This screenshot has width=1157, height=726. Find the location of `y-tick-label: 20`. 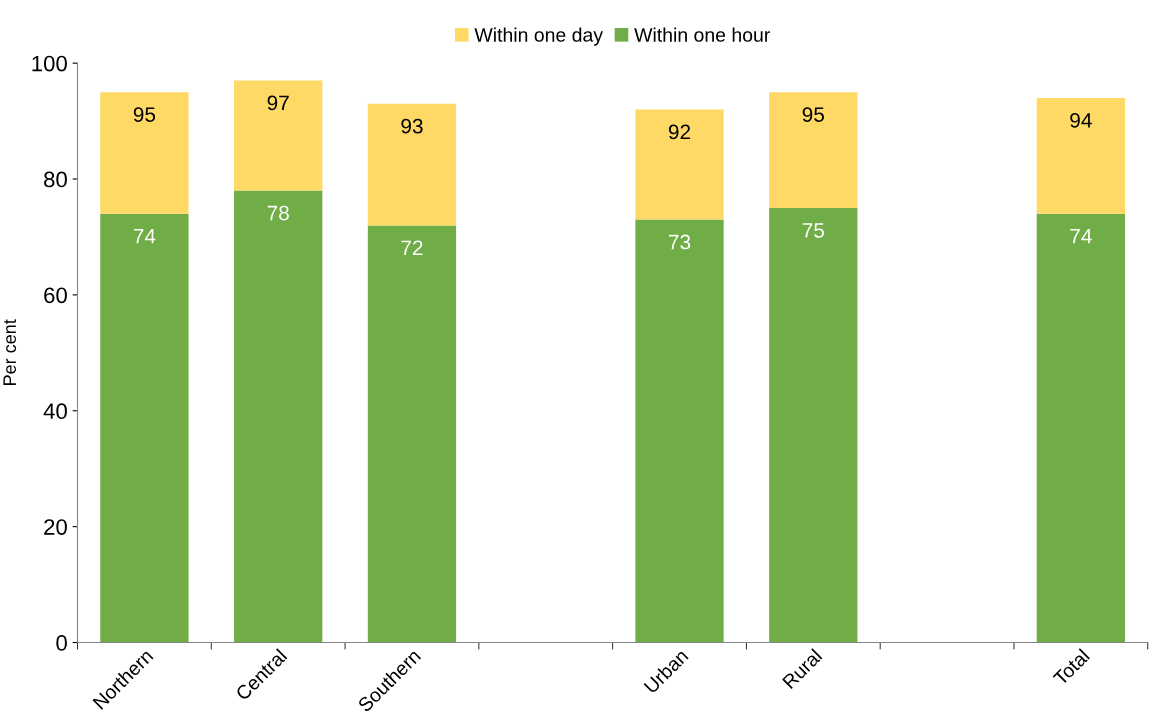

y-tick-label: 20 is located at coordinates (55, 527).